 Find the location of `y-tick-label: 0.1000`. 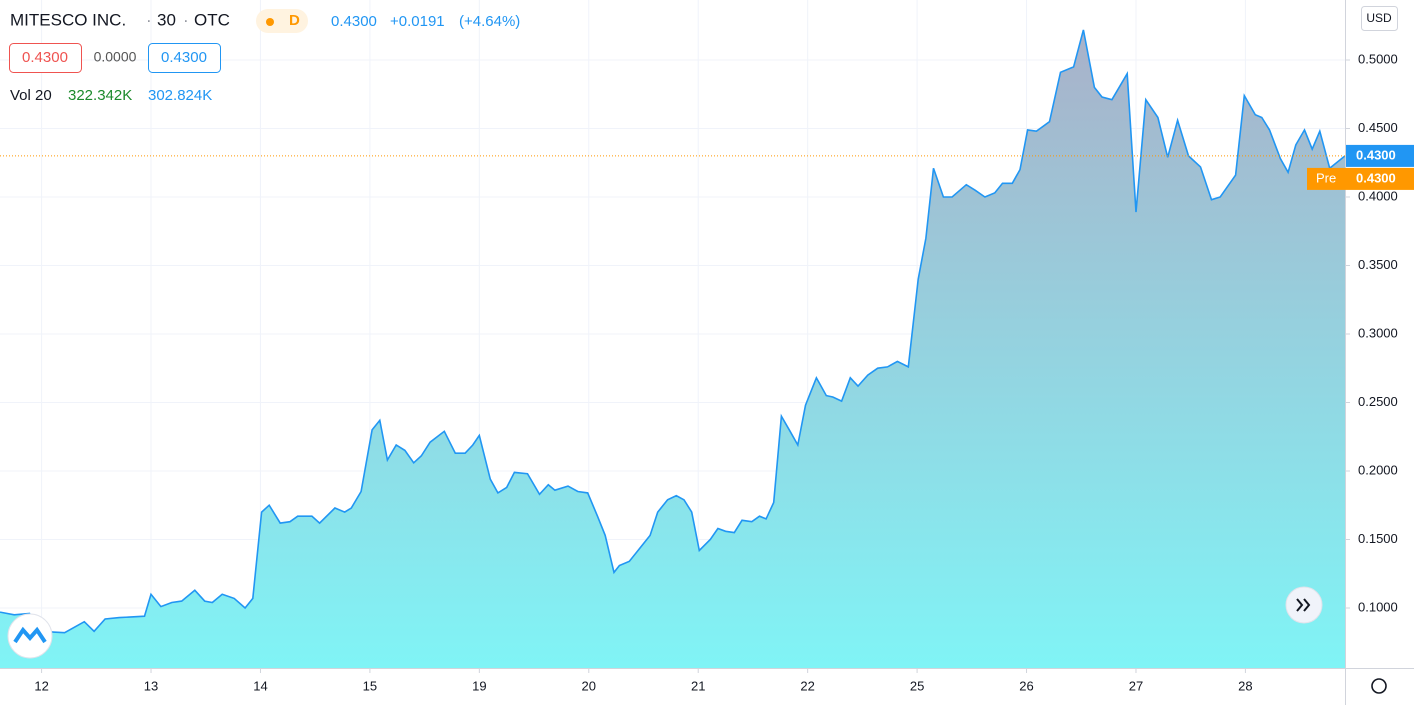

y-tick-label: 0.1000 is located at coordinates (1378, 606).